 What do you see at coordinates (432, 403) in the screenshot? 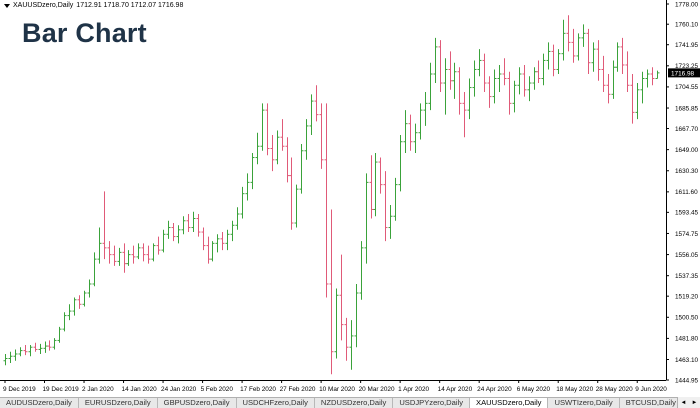
I see `chart-tab-5: USDJPYzero,Daily` at bounding box center [432, 403].